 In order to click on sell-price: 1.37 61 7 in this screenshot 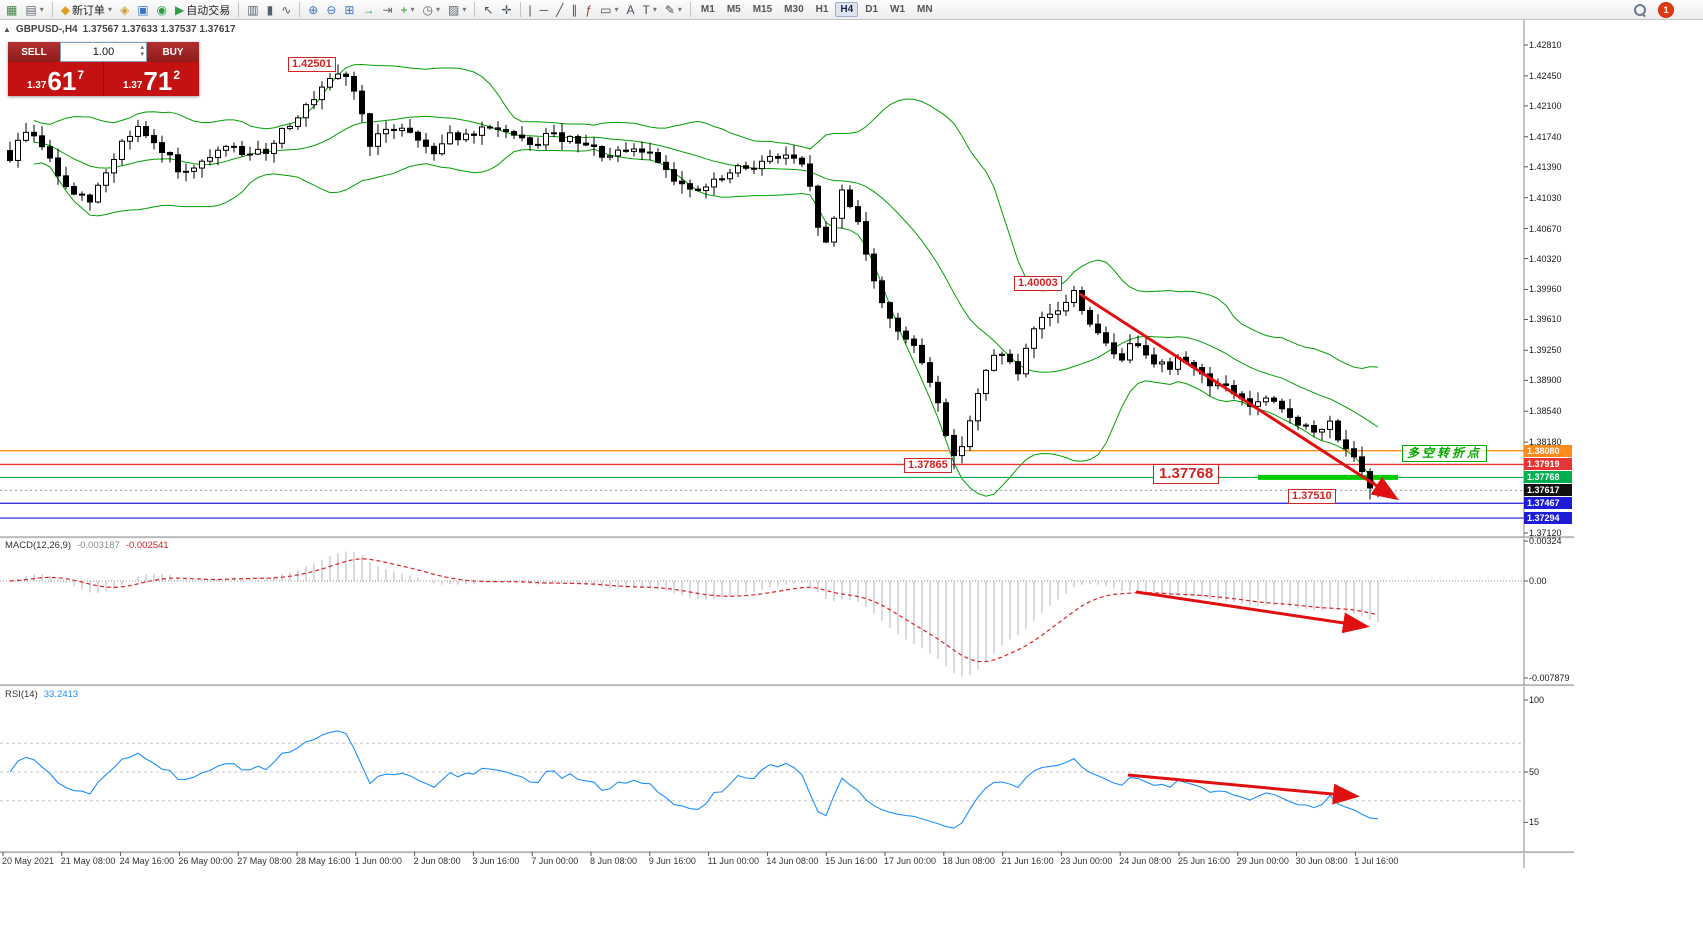, I will do `click(55, 79)`.